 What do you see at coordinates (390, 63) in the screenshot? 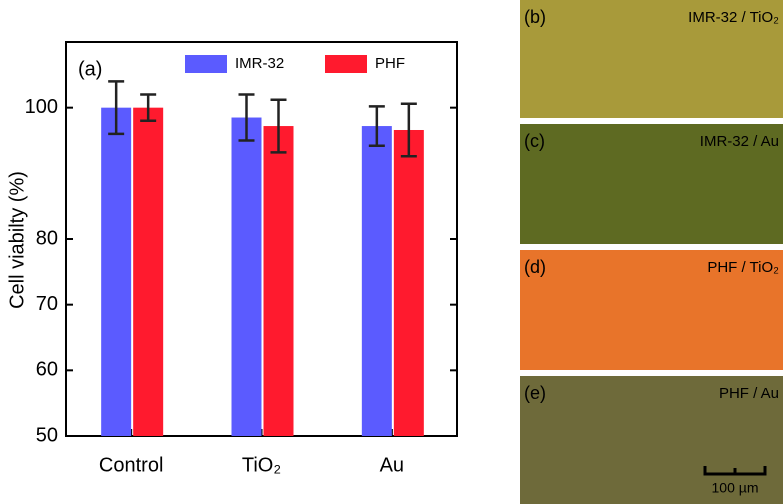
I see `legend-label: PHF` at bounding box center [390, 63].